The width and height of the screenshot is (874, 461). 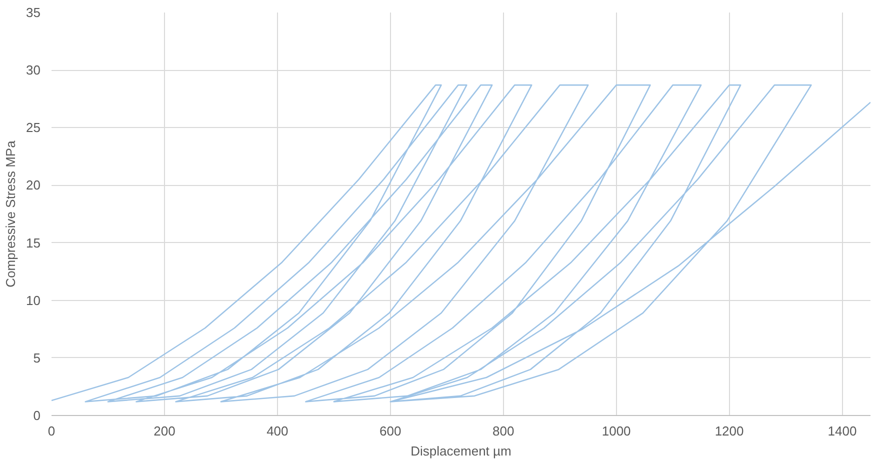 I want to click on x-axis-title: Displacement µm, so click(x=461, y=451).